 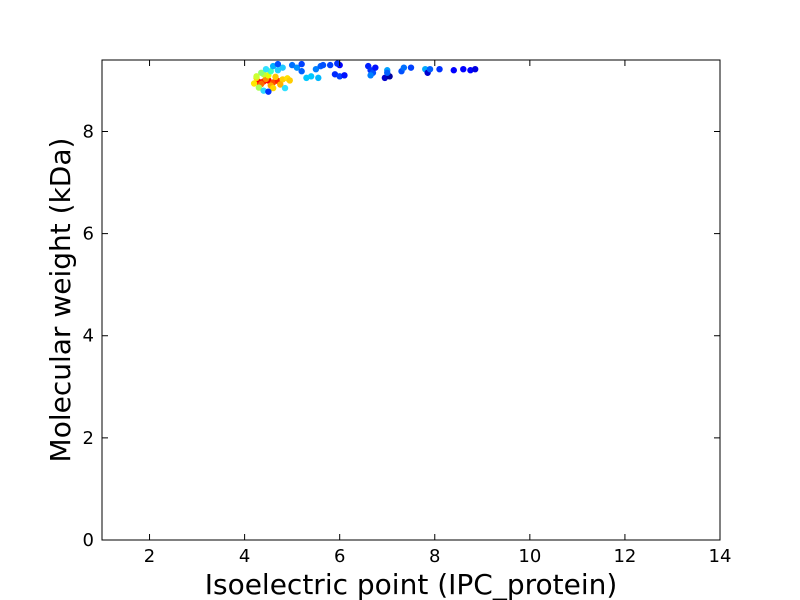 What do you see at coordinates (88, 131) in the screenshot?
I see `y-tick-label: 8` at bounding box center [88, 131].